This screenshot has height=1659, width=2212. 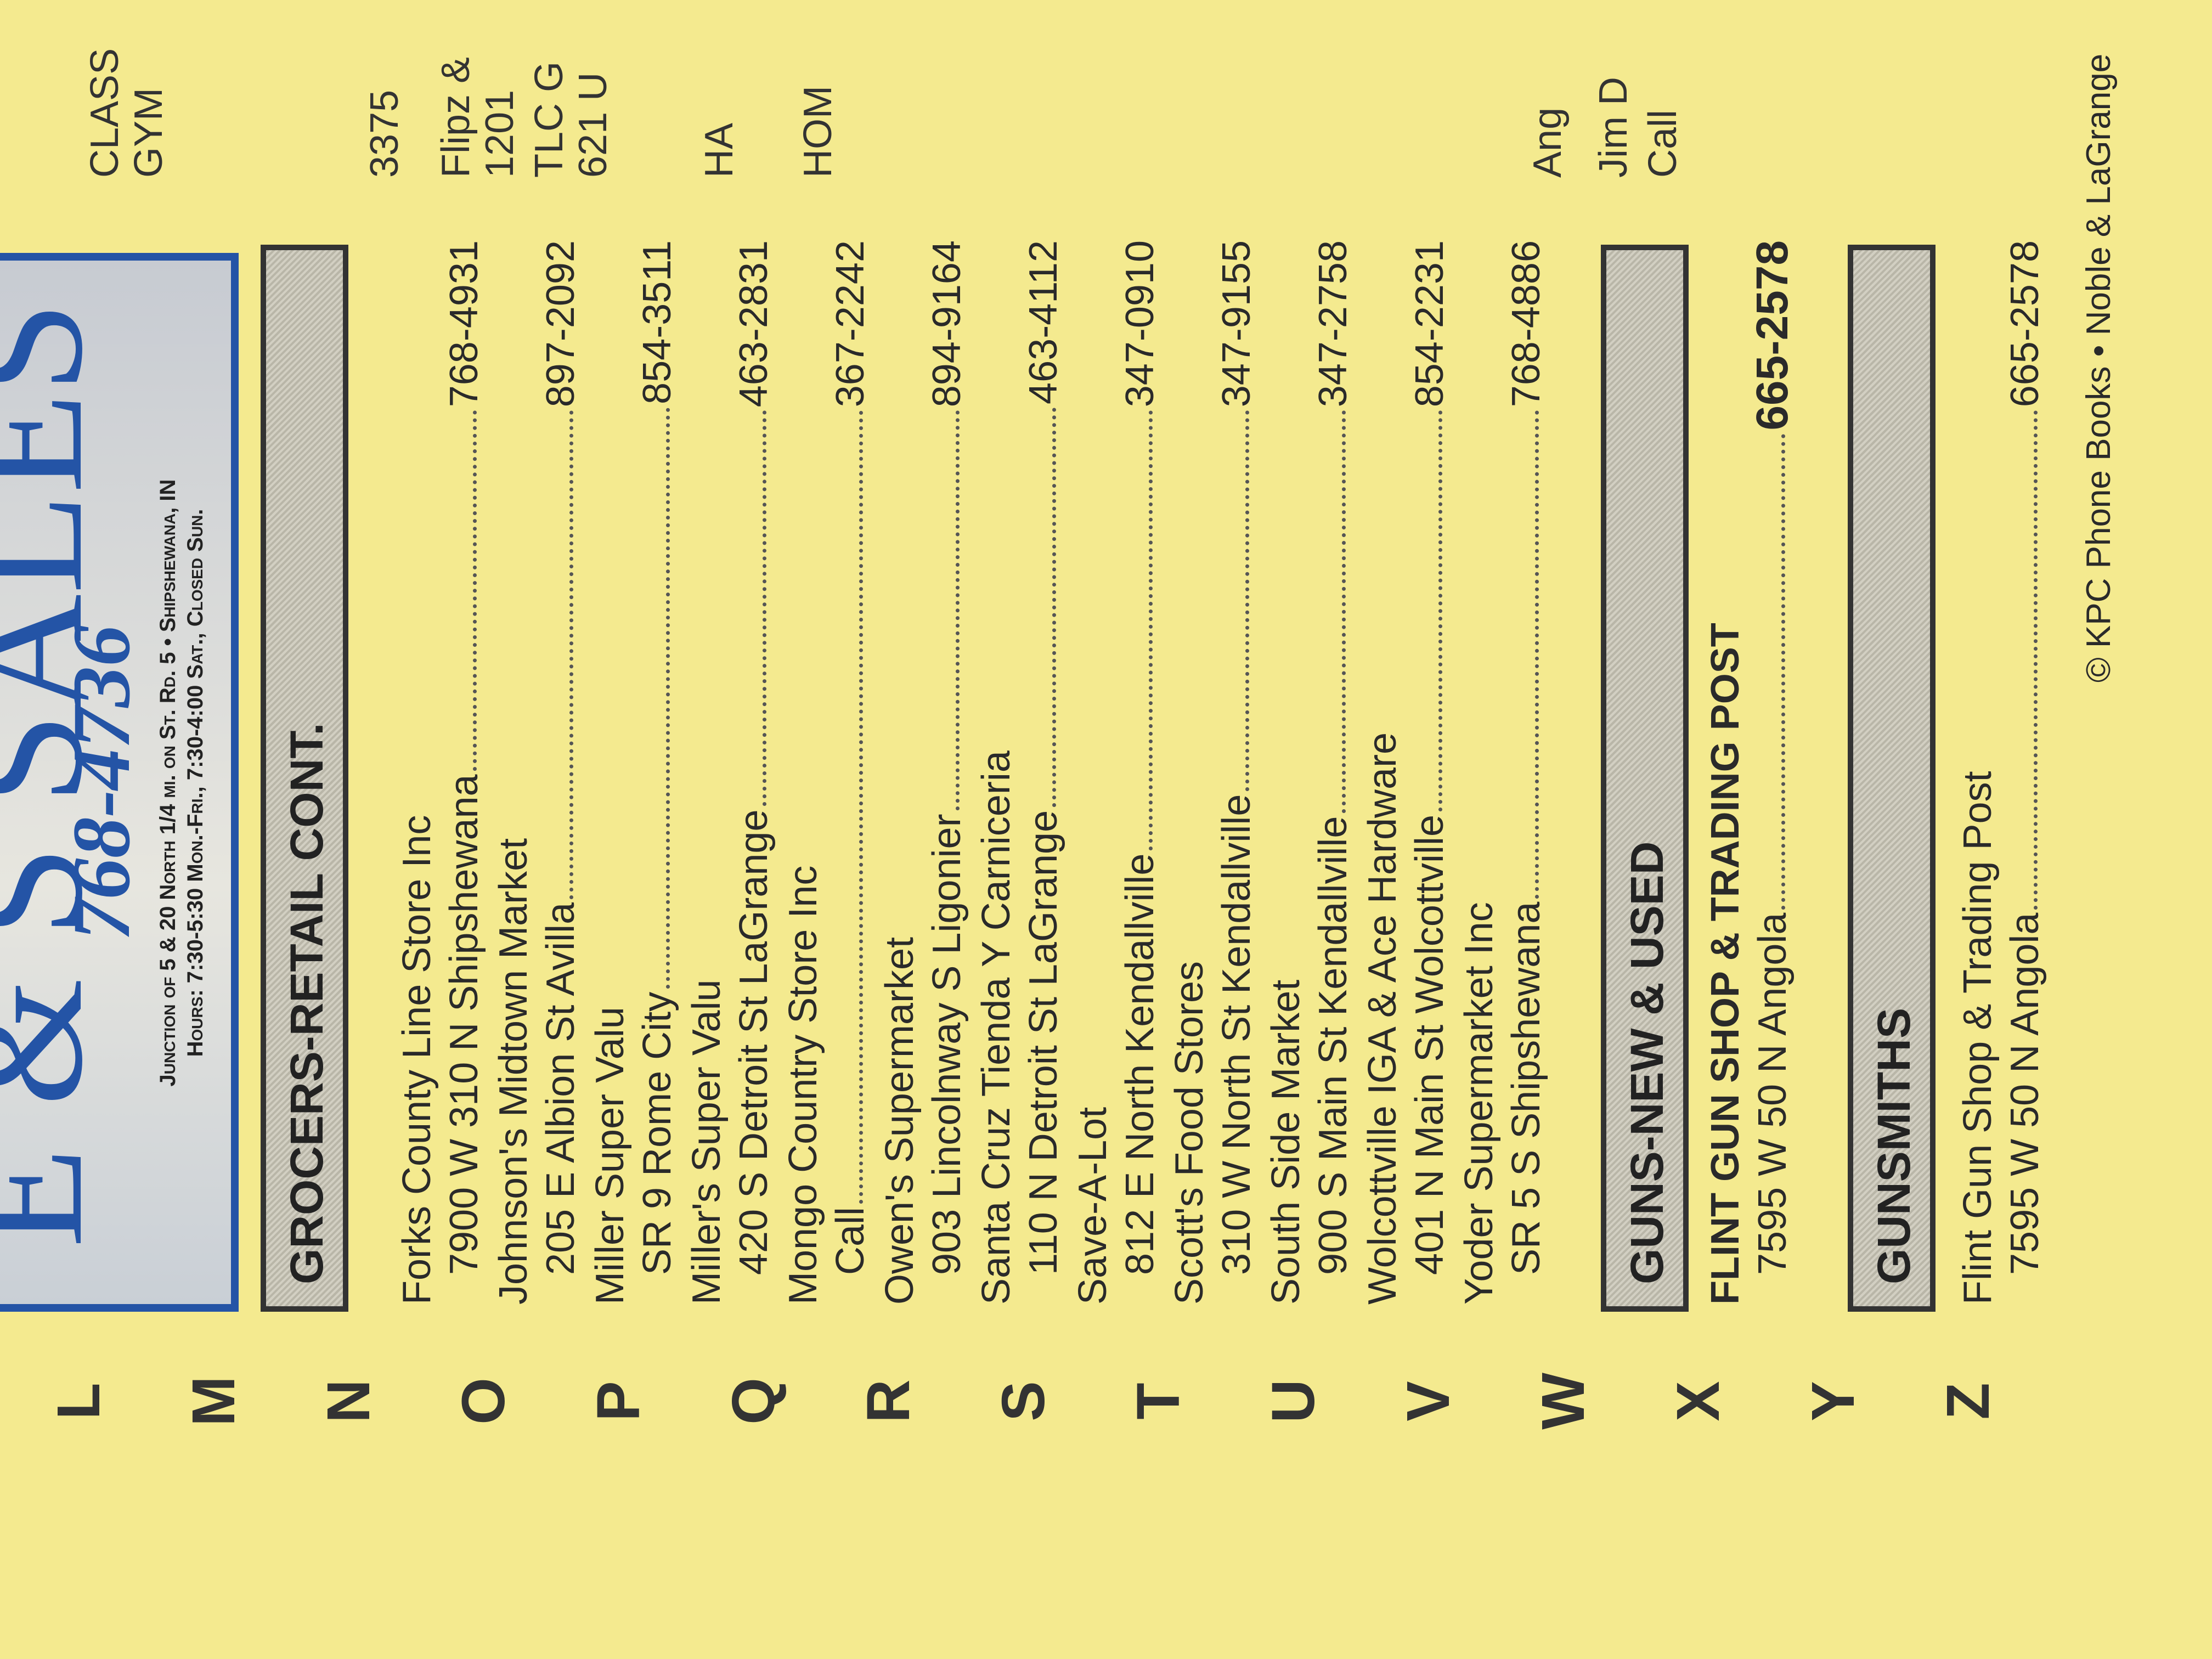 I want to click on listing-row: 205 E Albion St Avilla 897-2092, so click(x=560, y=758).